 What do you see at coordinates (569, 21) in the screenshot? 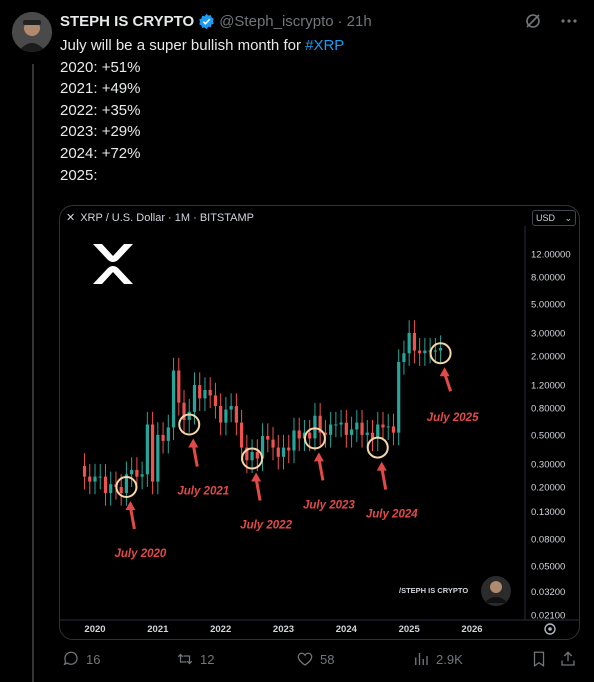
I see `more-options-icon` at bounding box center [569, 21].